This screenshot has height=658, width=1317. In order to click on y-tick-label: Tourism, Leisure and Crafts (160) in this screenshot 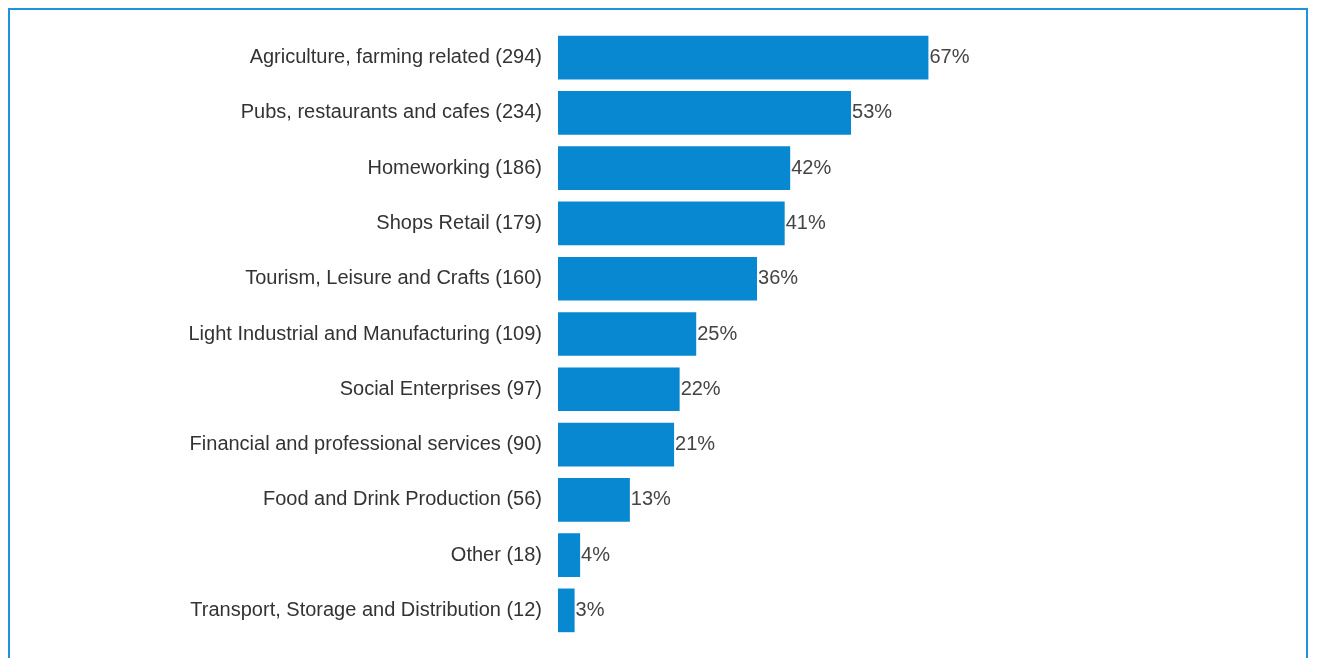, I will do `click(393, 277)`.